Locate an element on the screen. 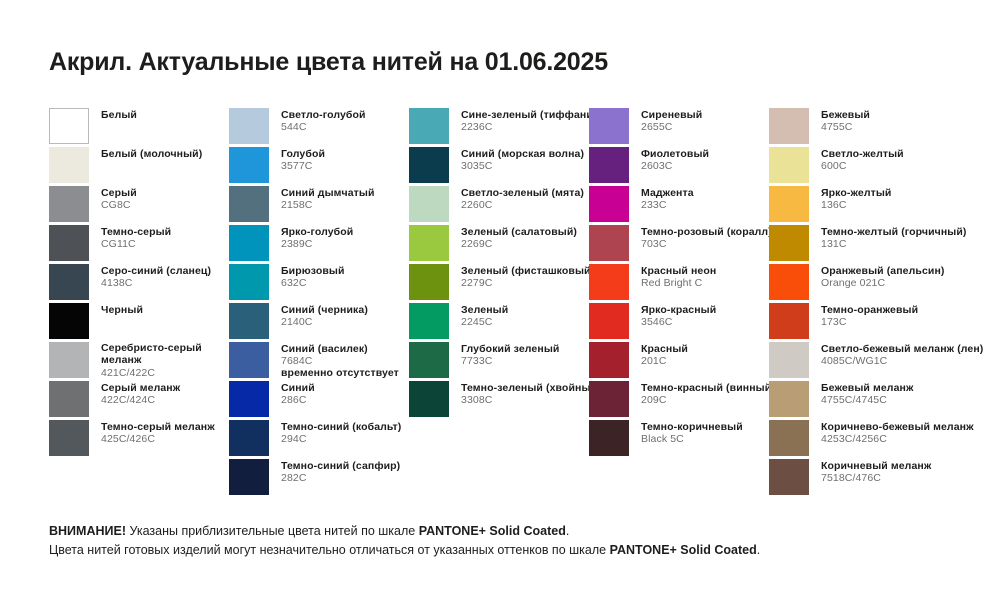 The image size is (1000, 609). swatch-row: Зеленый 2245C is located at coordinates (499, 322).